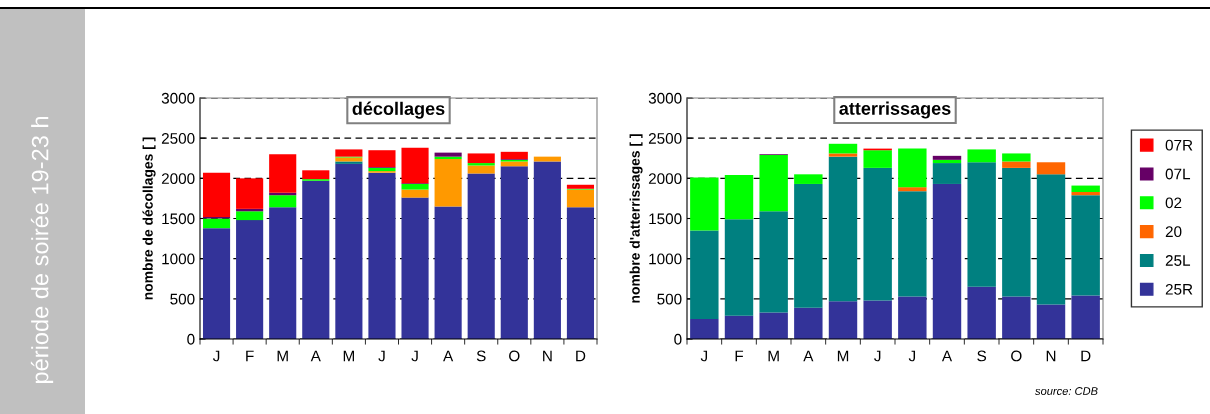  What do you see at coordinates (895, 110) in the screenshot?
I see `chart-title: atterrissages` at bounding box center [895, 110].